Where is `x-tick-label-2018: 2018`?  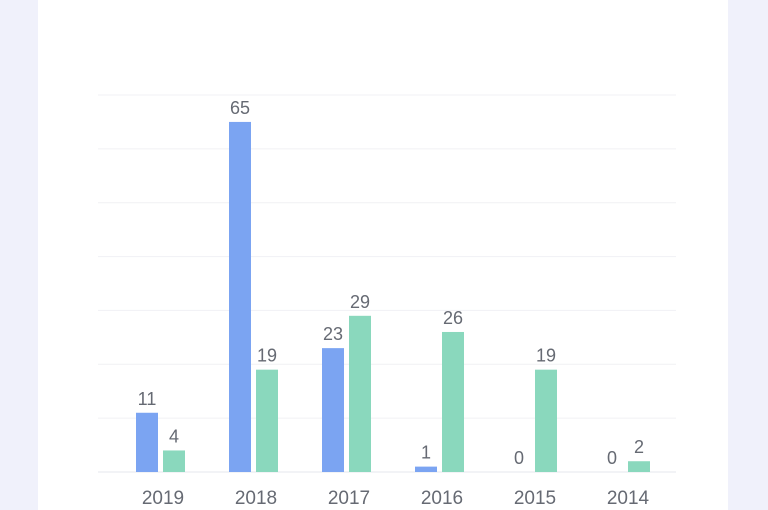
x-tick-label-2018: 2018 is located at coordinates (256, 498).